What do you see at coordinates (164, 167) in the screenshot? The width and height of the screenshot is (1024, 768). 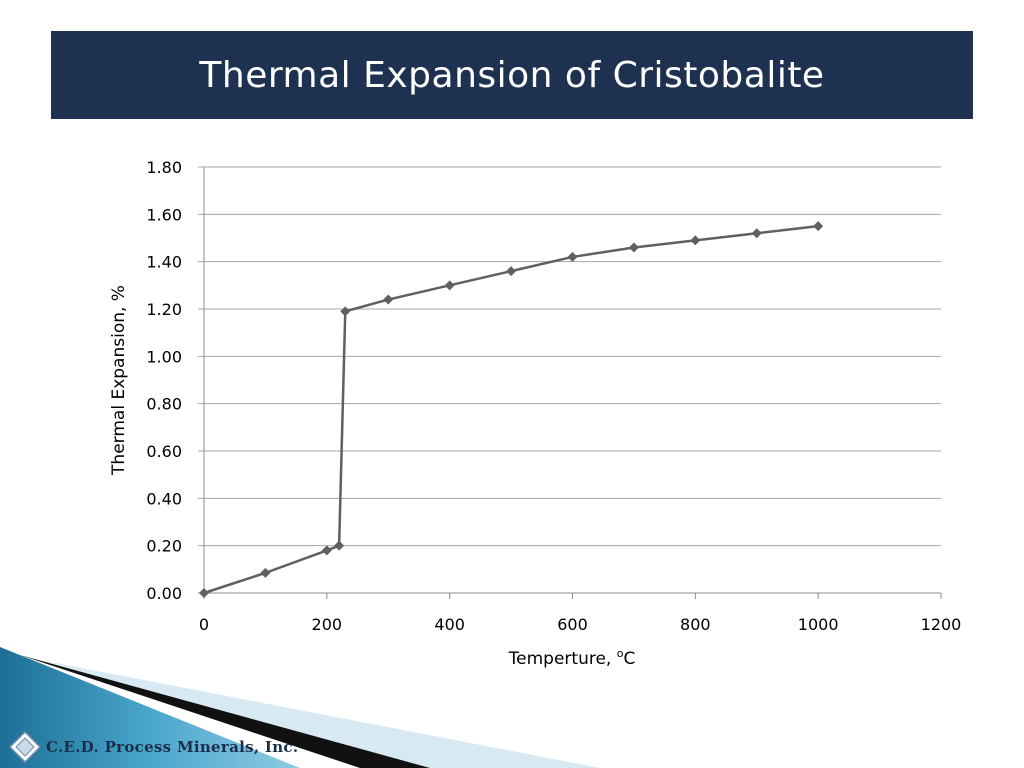 I see `y-tick-label: 1.80` at bounding box center [164, 167].